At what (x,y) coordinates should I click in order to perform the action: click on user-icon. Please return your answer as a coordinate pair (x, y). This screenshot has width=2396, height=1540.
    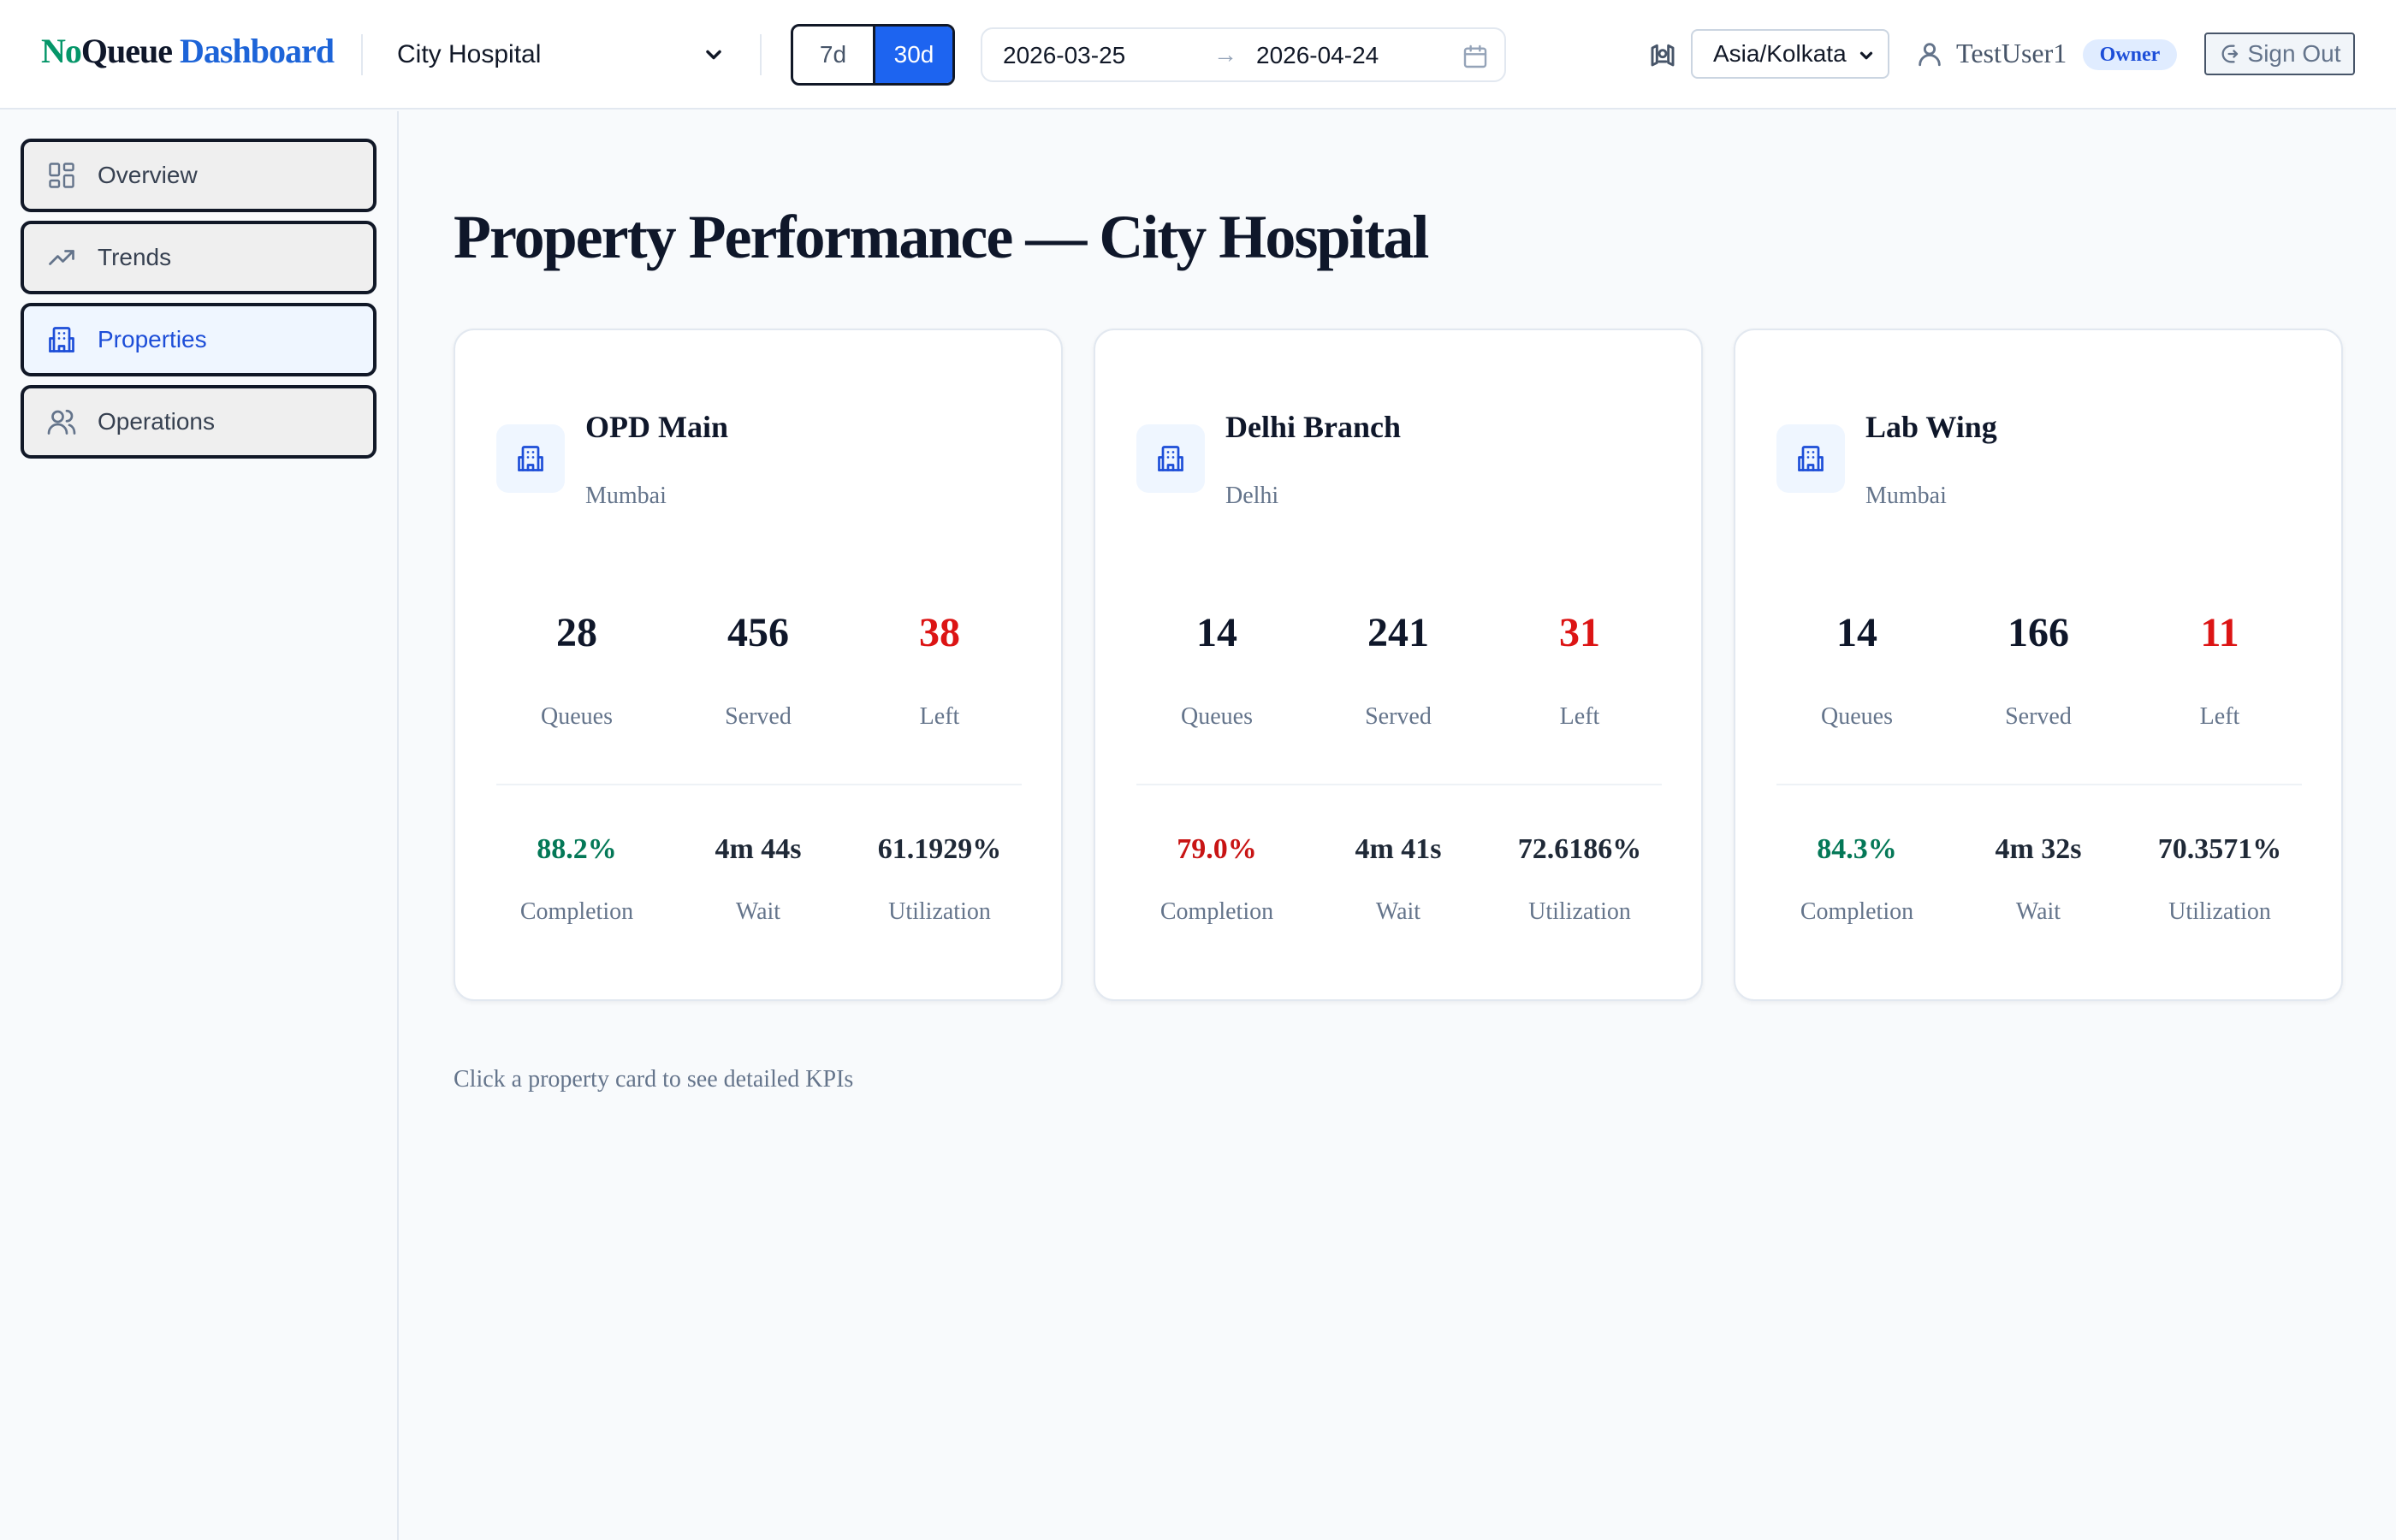
    Looking at the image, I should click on (1930, 55).